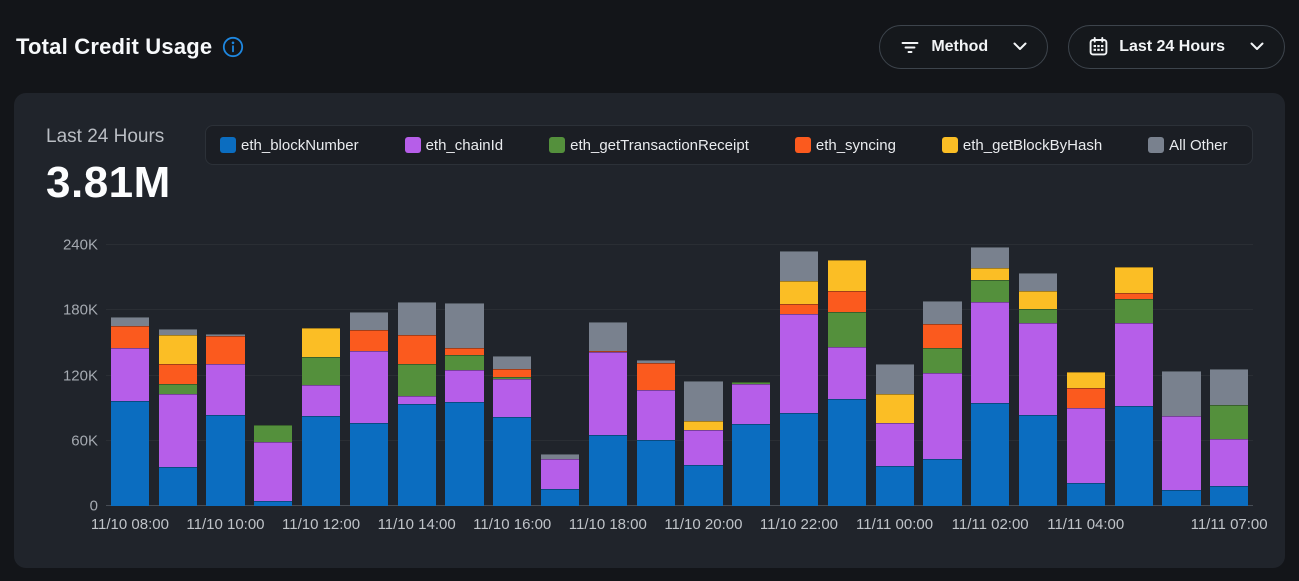  I want to click on stacked-bar-11/10 21:00, so click(751, 444).